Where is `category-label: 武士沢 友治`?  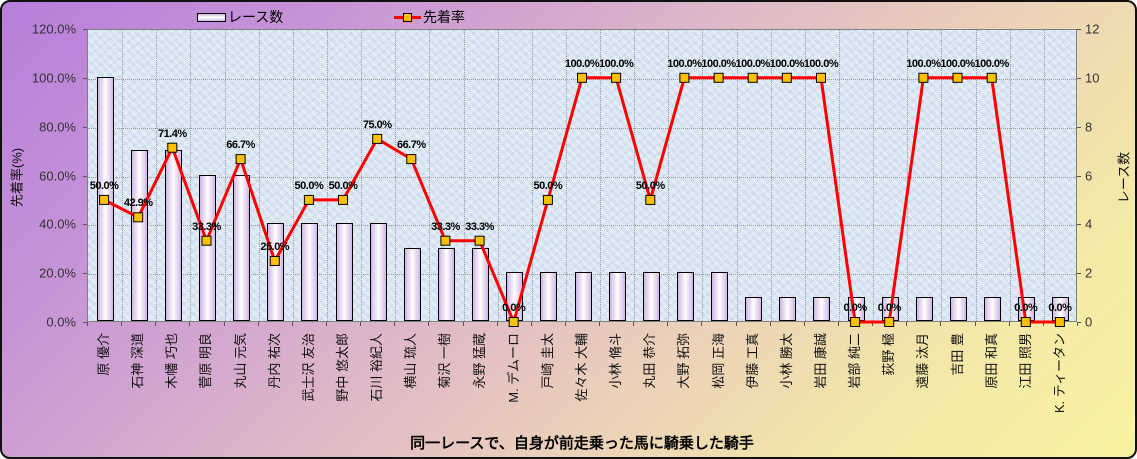 category-label: 武士沢 友治 is located at coordinates (308, 367).